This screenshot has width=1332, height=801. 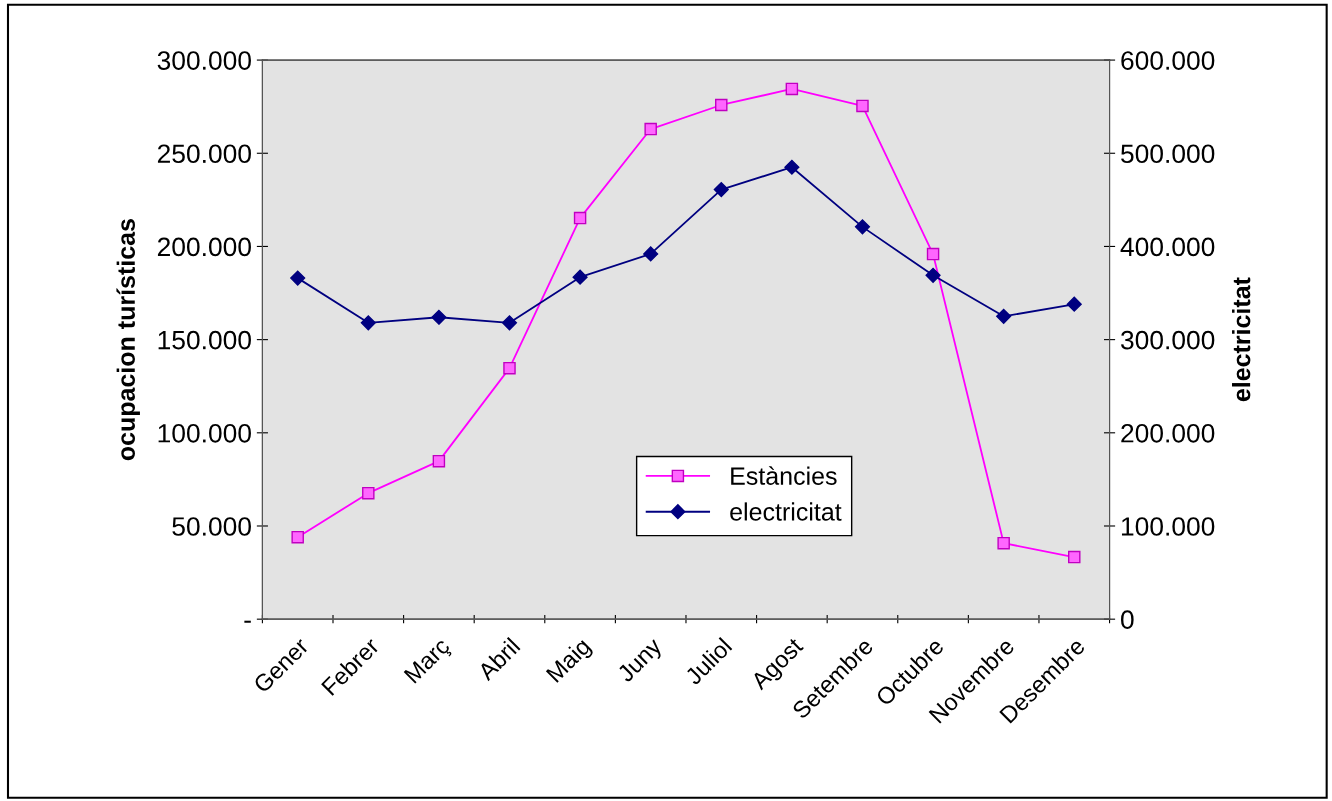 I want to click on y2-tick-label: 300.000, so click(x=1167, y=340).